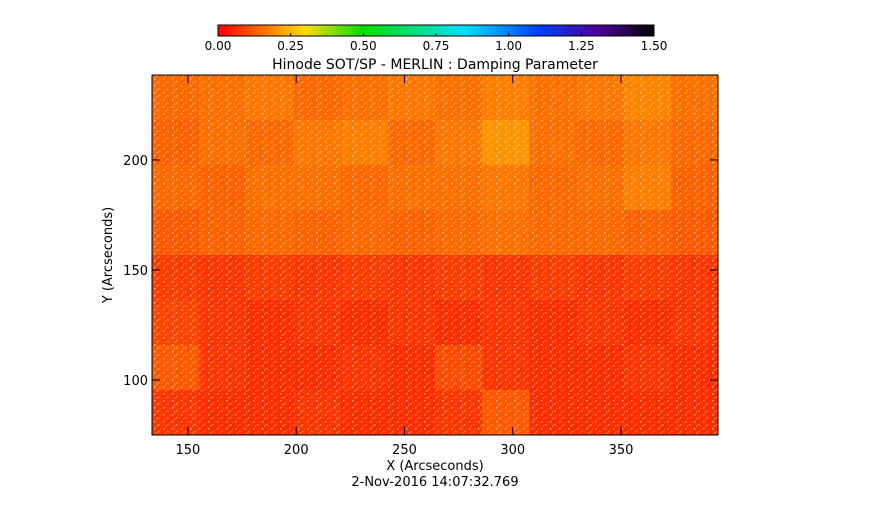  Describe the element at coordinates (188, 450) in the screenshot. I see `x-tick-label: 150` at that location.